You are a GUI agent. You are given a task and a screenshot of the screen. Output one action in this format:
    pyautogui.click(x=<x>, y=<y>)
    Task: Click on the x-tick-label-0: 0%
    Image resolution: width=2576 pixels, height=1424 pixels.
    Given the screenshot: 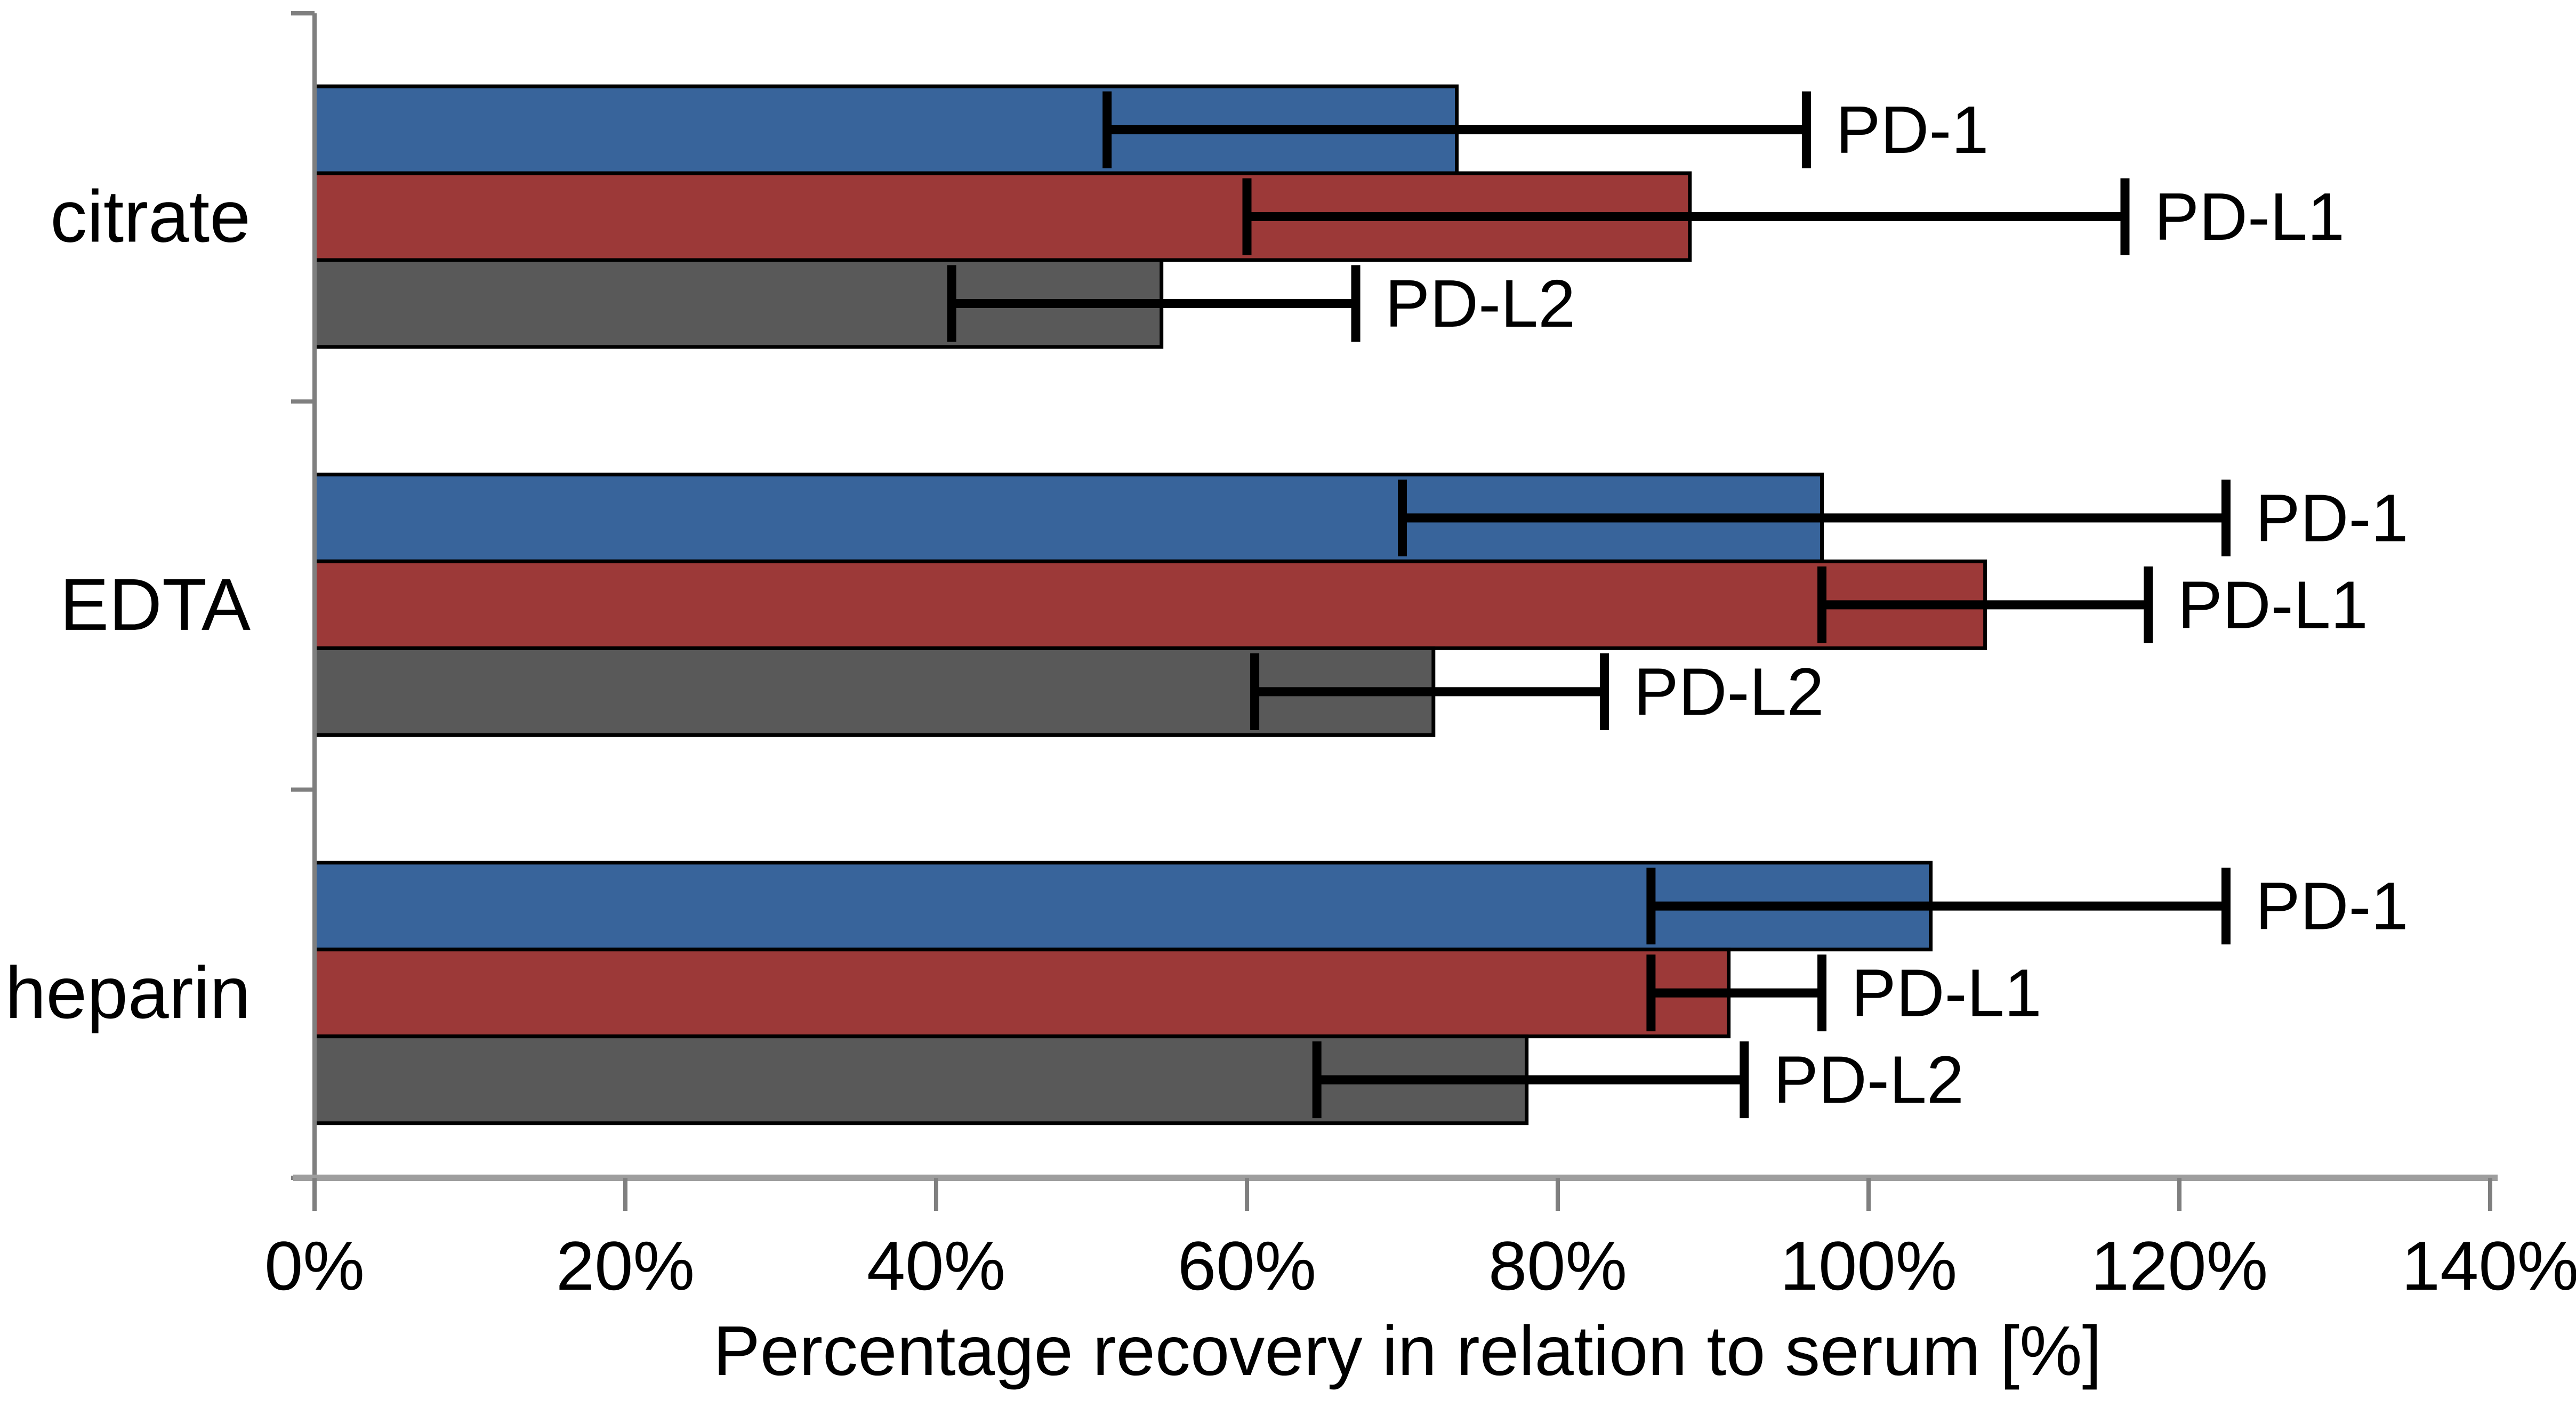 What is the action you would take?
    pyautogui.click(x=314, y=1266)
    